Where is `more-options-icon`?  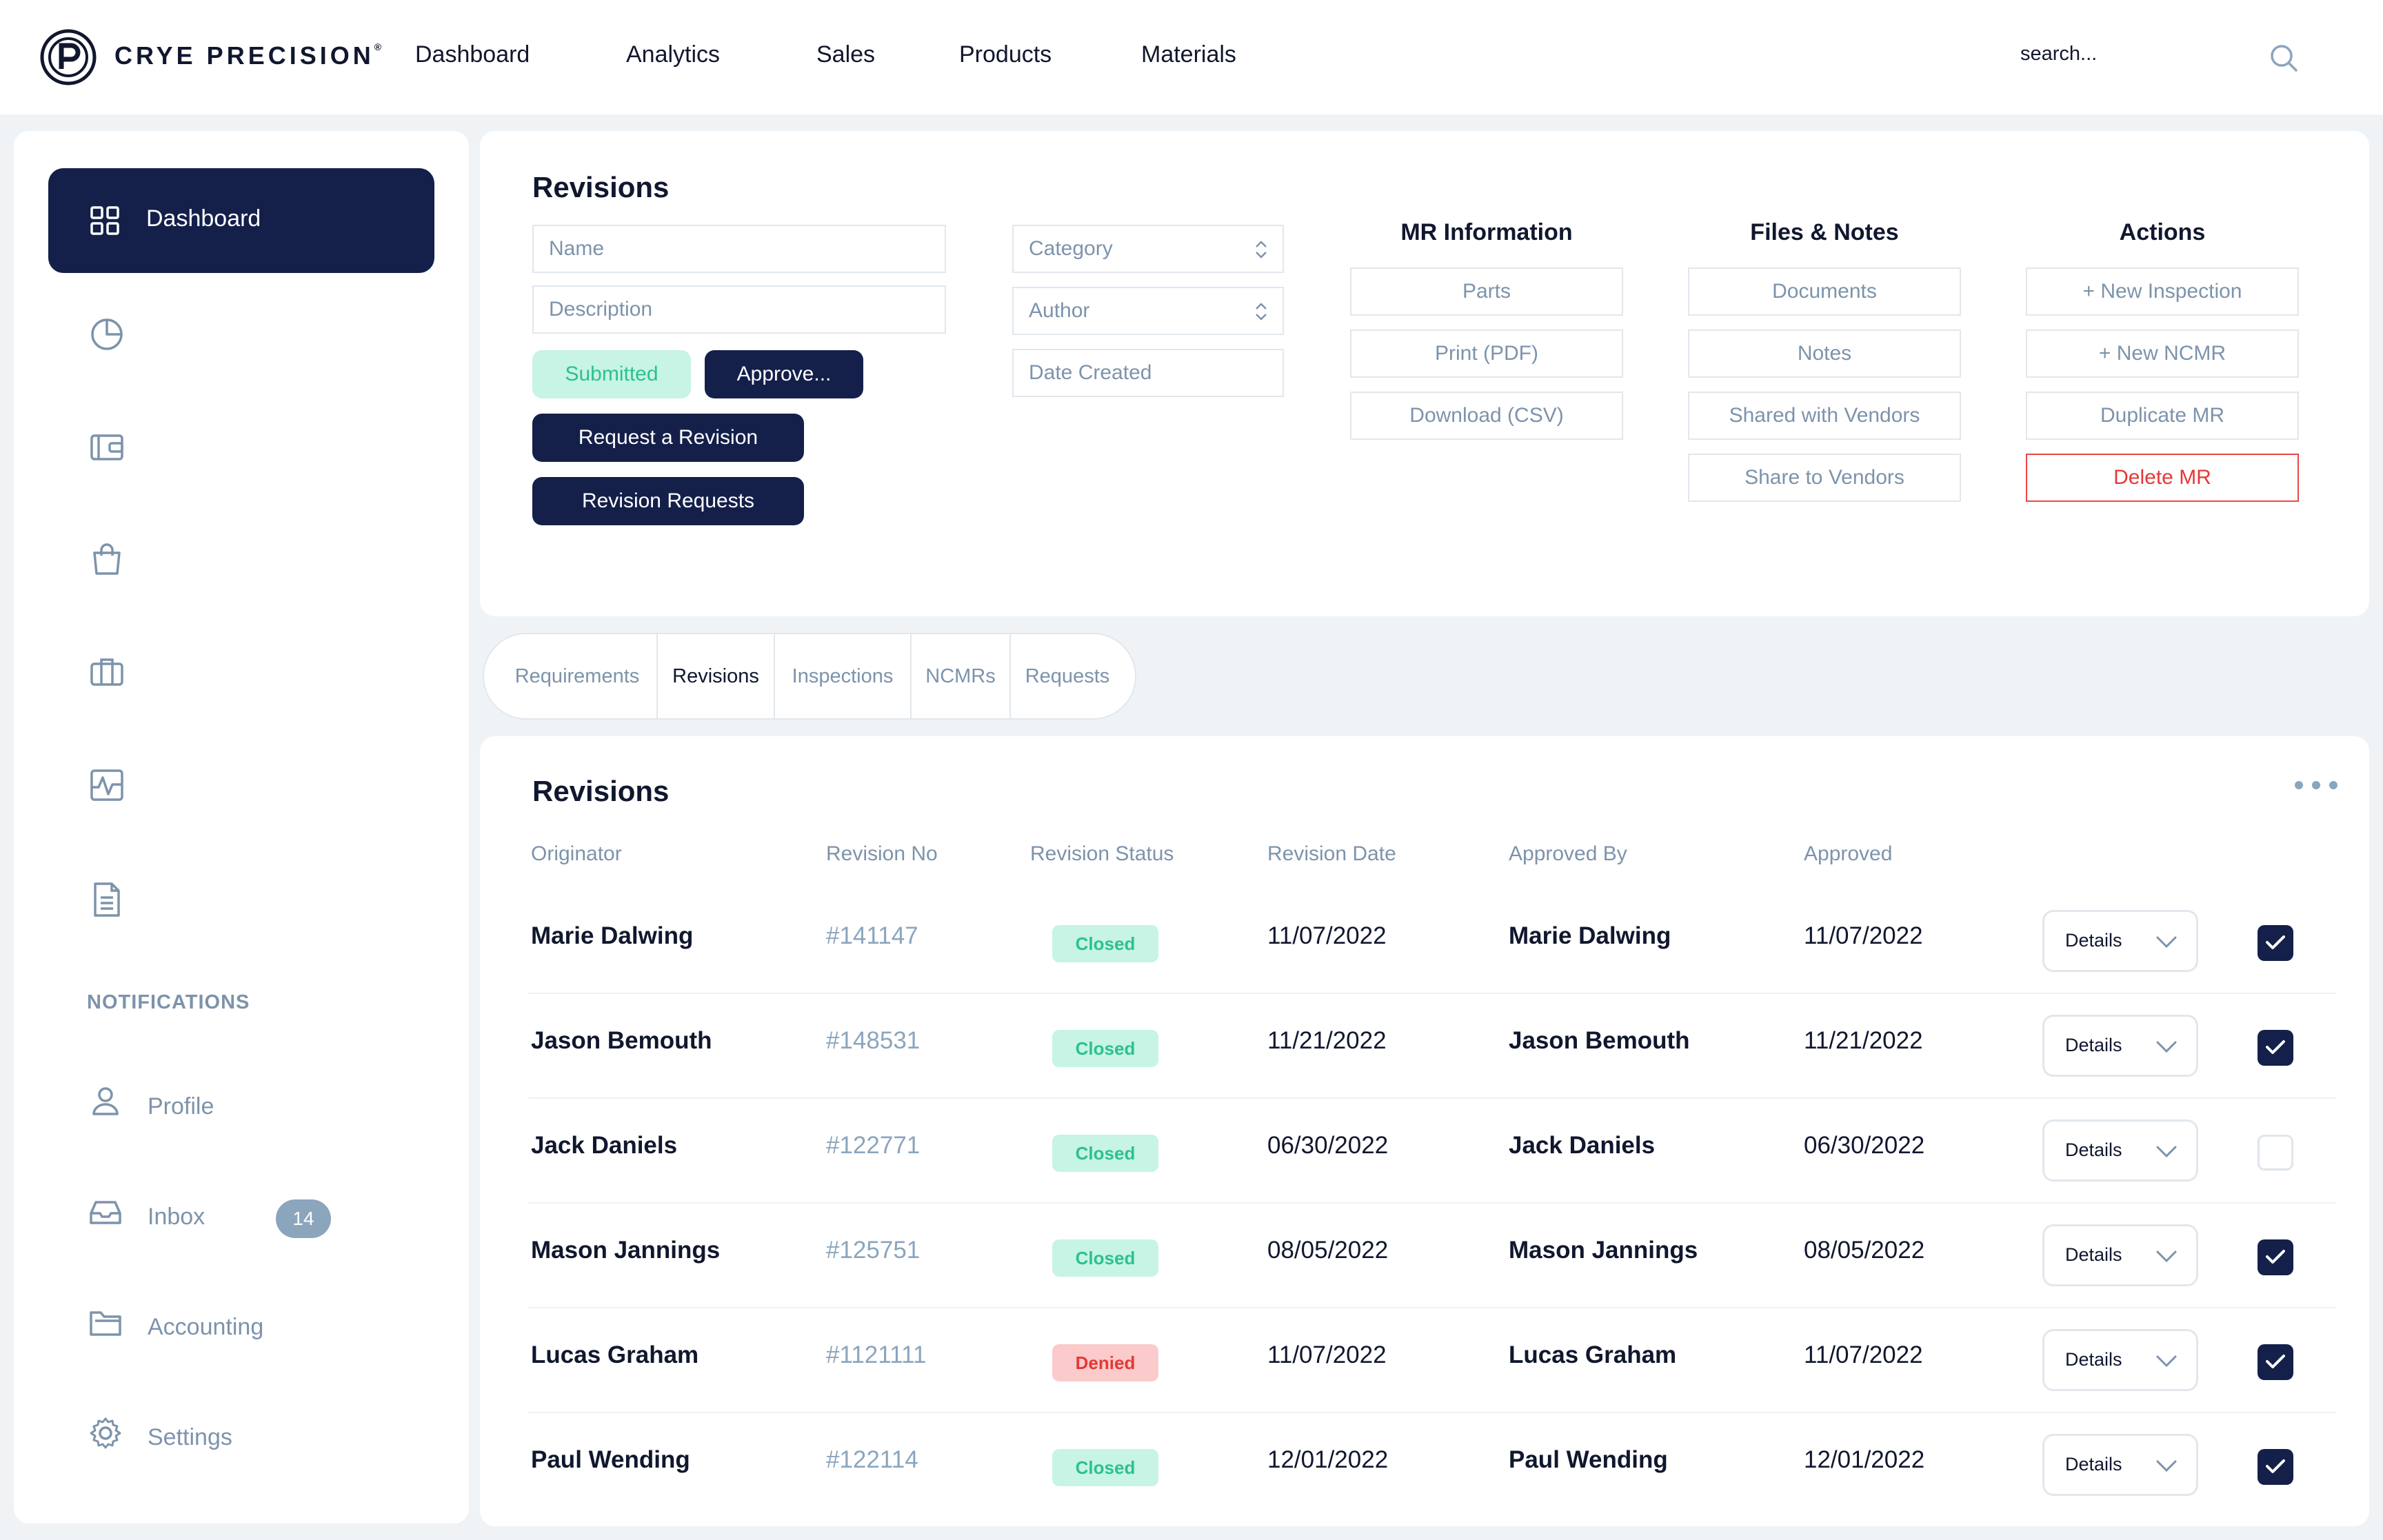
more-options-icon is located at coordinates (2316, 786).